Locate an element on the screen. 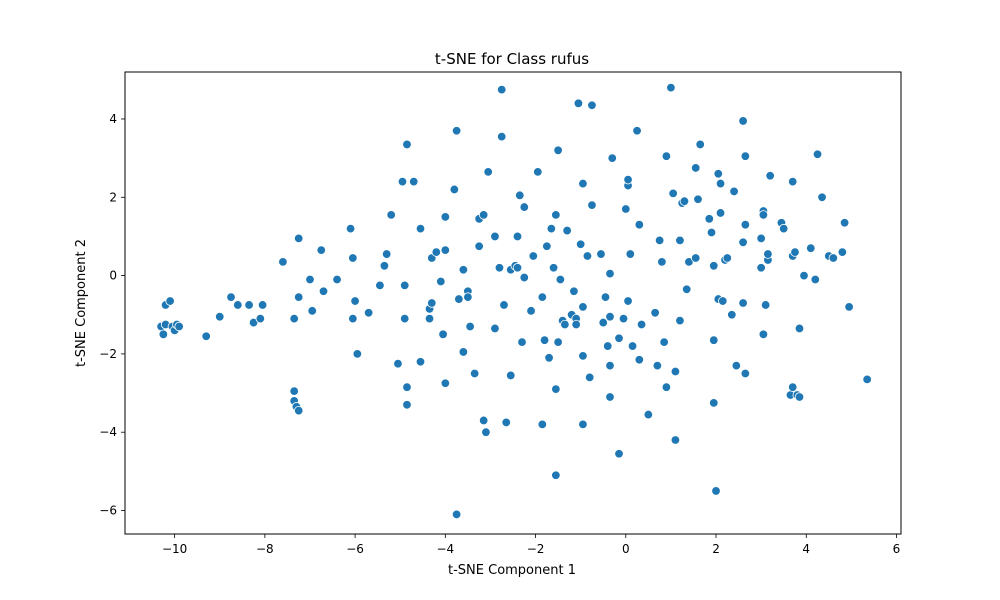  x-tick-label: −6 is located at coordinates (355, 549).